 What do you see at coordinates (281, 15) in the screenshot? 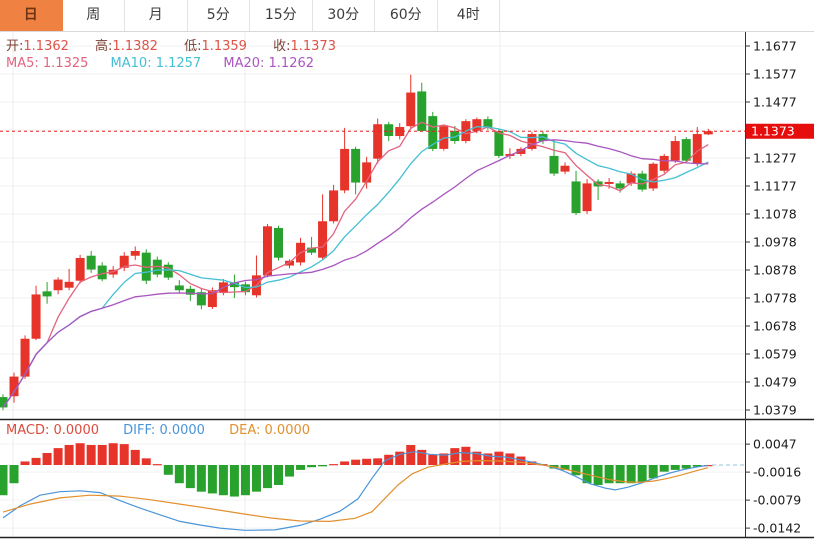
I see `tab-15min: 15分` at bounding box center [281, 15].